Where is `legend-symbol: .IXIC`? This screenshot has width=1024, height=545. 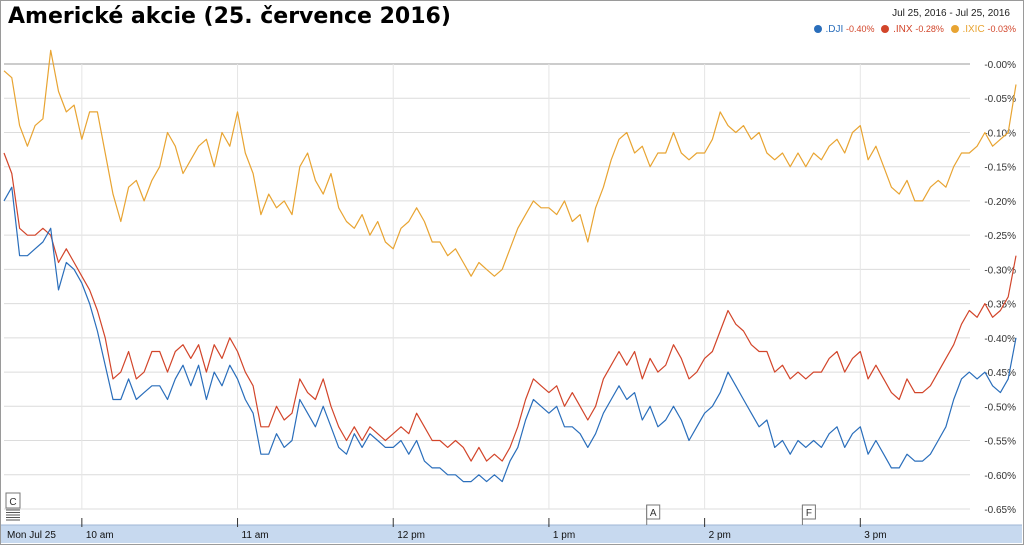 legend-symbol: .IXIC is located at coordinates (973, 29).